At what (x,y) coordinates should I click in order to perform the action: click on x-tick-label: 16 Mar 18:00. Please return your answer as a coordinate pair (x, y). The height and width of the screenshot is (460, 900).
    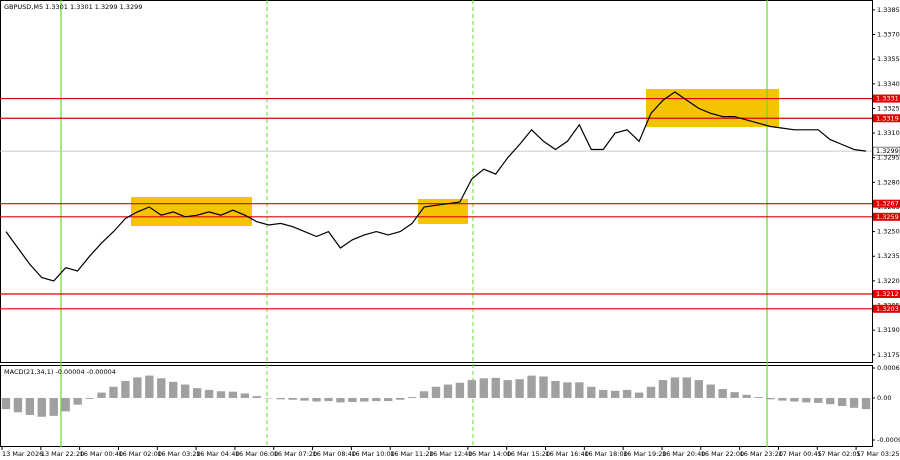
    Looking at the image, I should click on (605, 454).